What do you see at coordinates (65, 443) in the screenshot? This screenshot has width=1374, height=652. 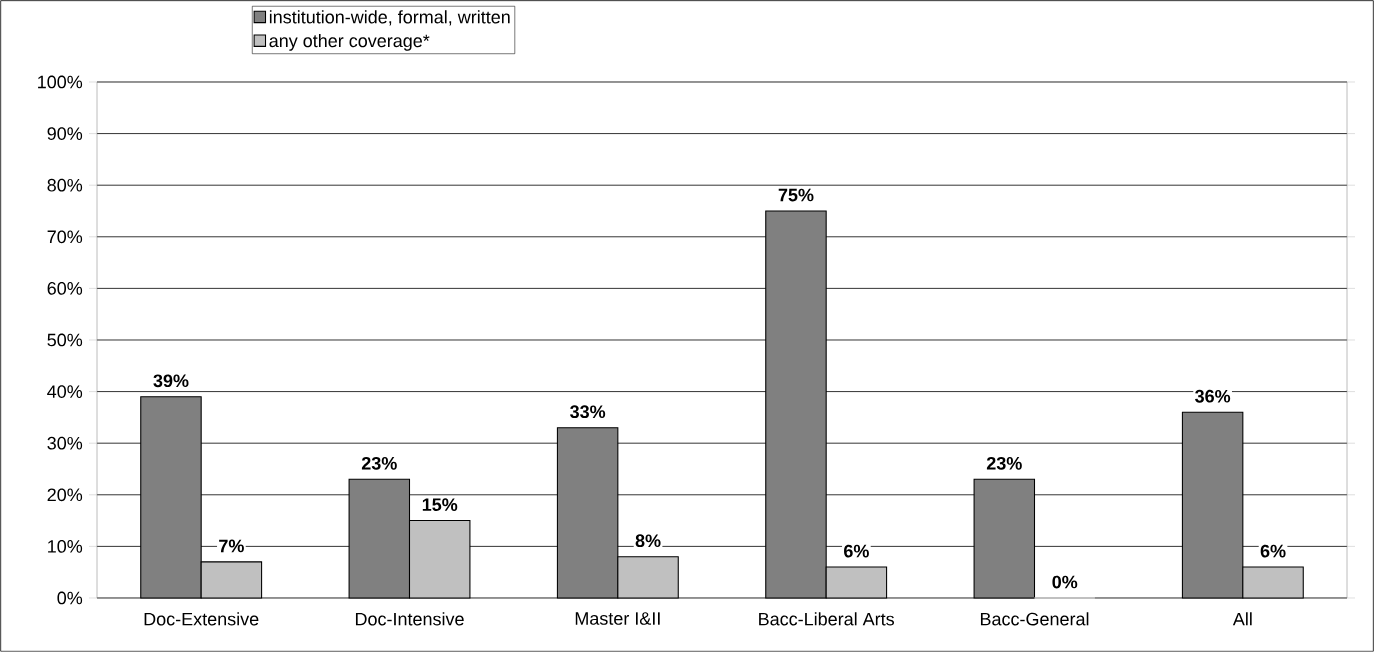 I see `y-tick-label: 30%` at bounding box center [65, 443].